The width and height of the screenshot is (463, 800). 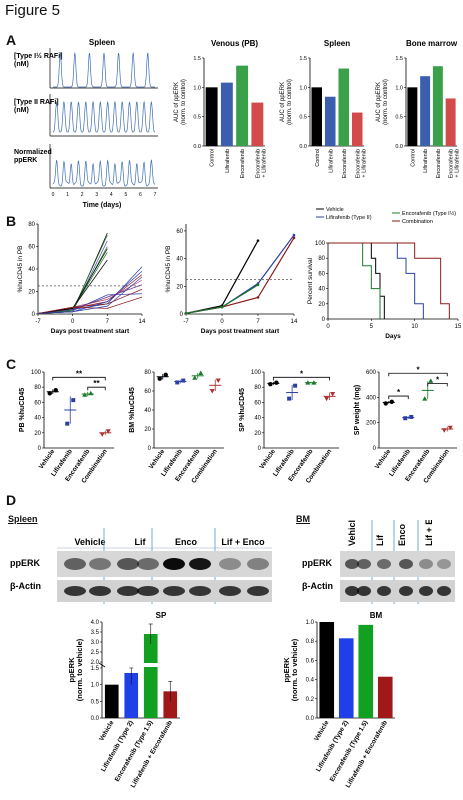 What do you see at coordinates (104, 173) in the screenshot?
I see `pk-trace` at bounding box center [104, 173].